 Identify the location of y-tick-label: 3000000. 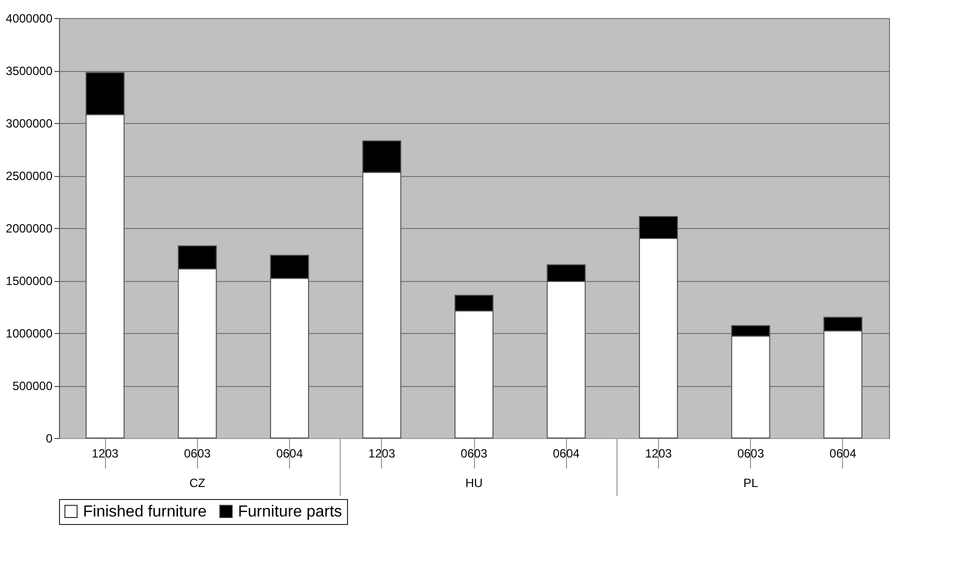
(29, 123).